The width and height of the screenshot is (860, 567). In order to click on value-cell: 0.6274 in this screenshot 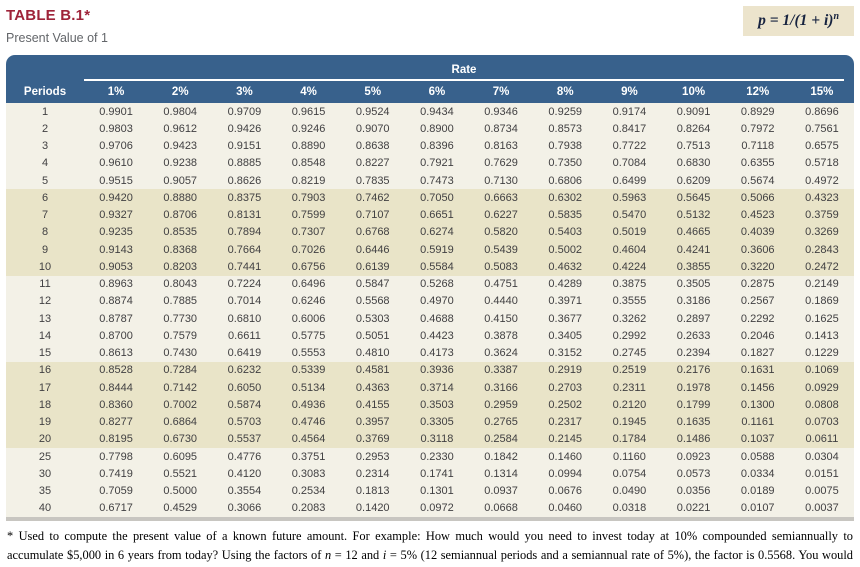, I will do `click(437, 232)`.